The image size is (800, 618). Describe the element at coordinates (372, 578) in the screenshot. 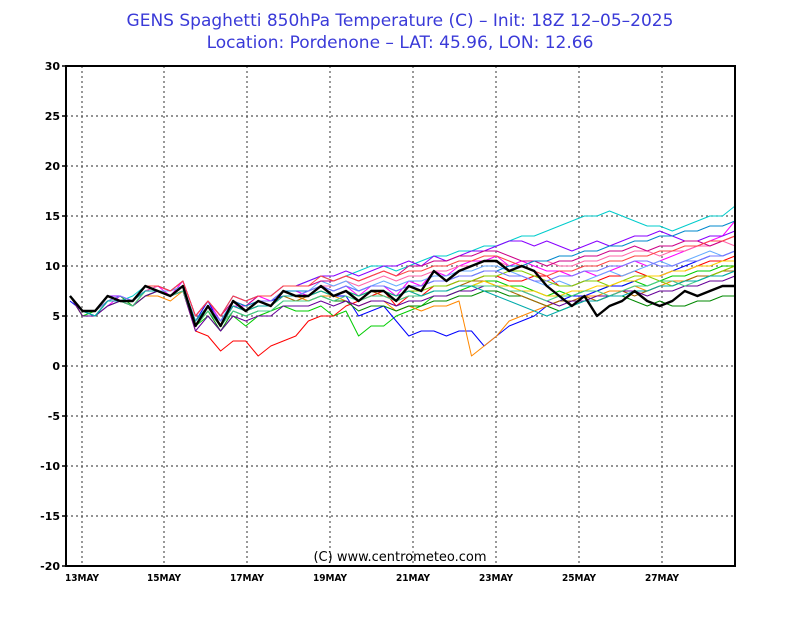

I see `x-axis: 13MAY 15MAY 17MAY 19MAY 21MAY 23MAY 25MAY 27MAY` at that location.